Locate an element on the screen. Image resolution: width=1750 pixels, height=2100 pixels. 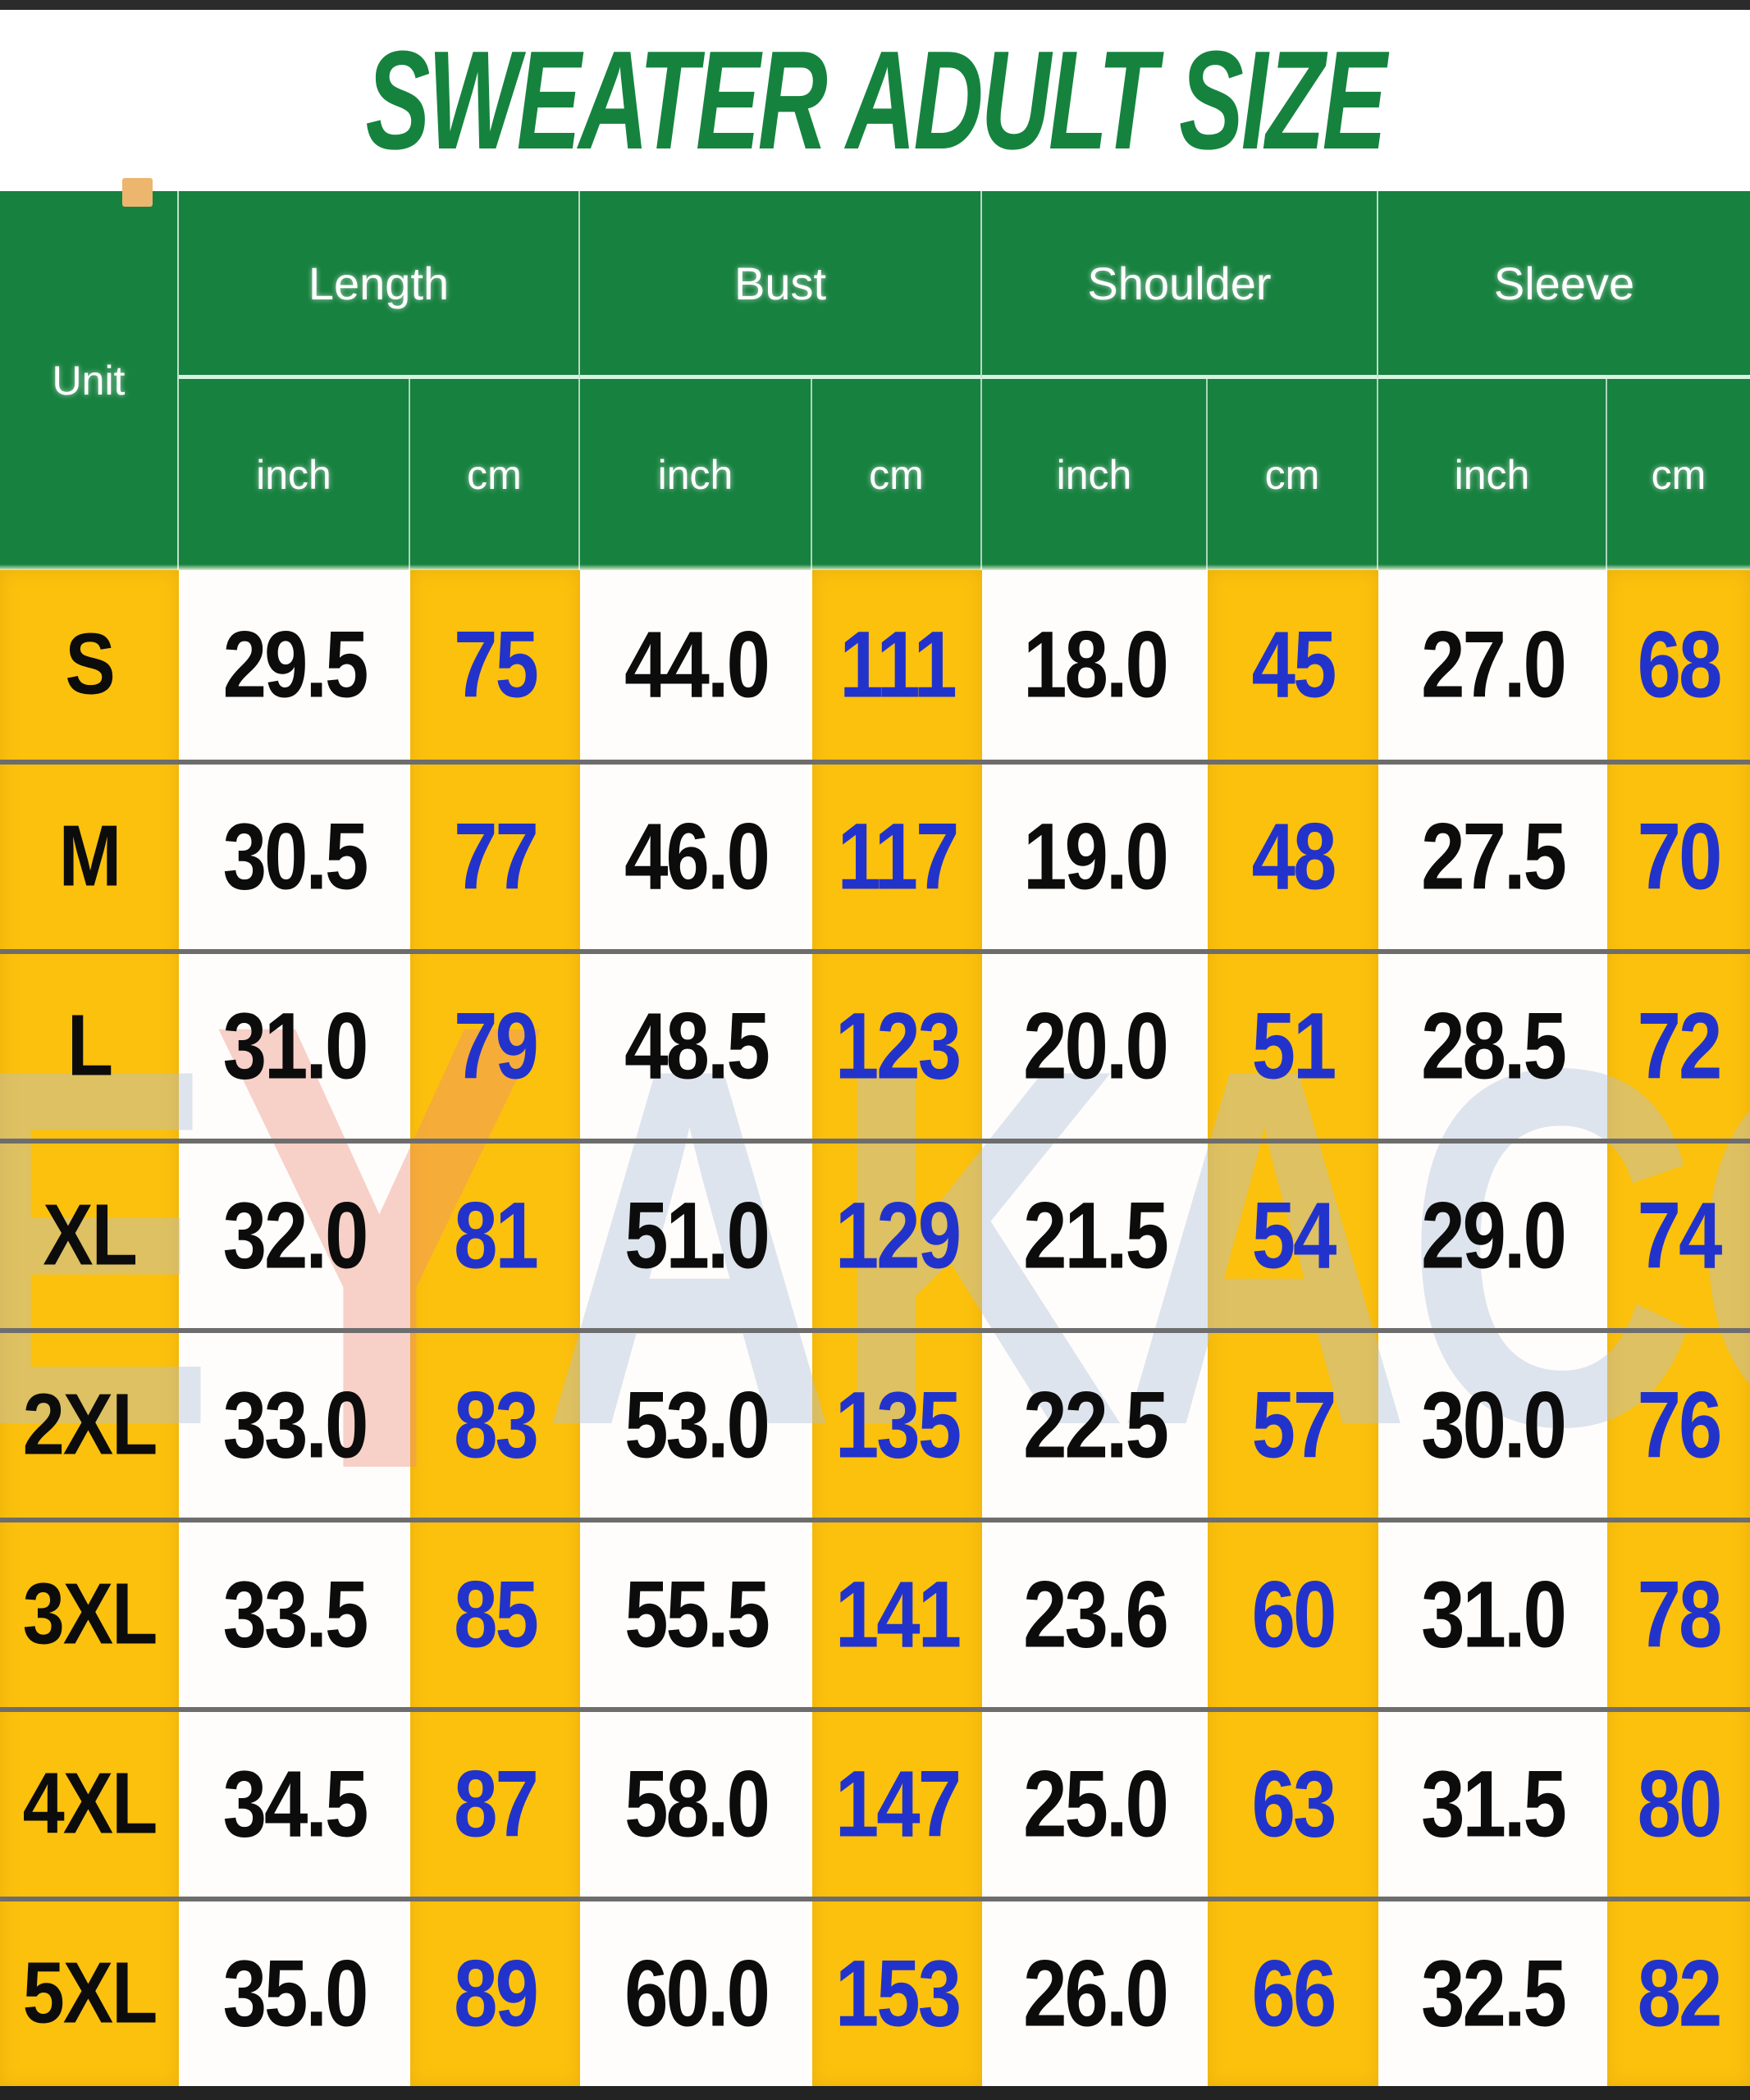
table-row-5xl: 5XL 35.0 89 60.0 153 26.0 66 32.5 82 is located at coordinates (875, 1992).